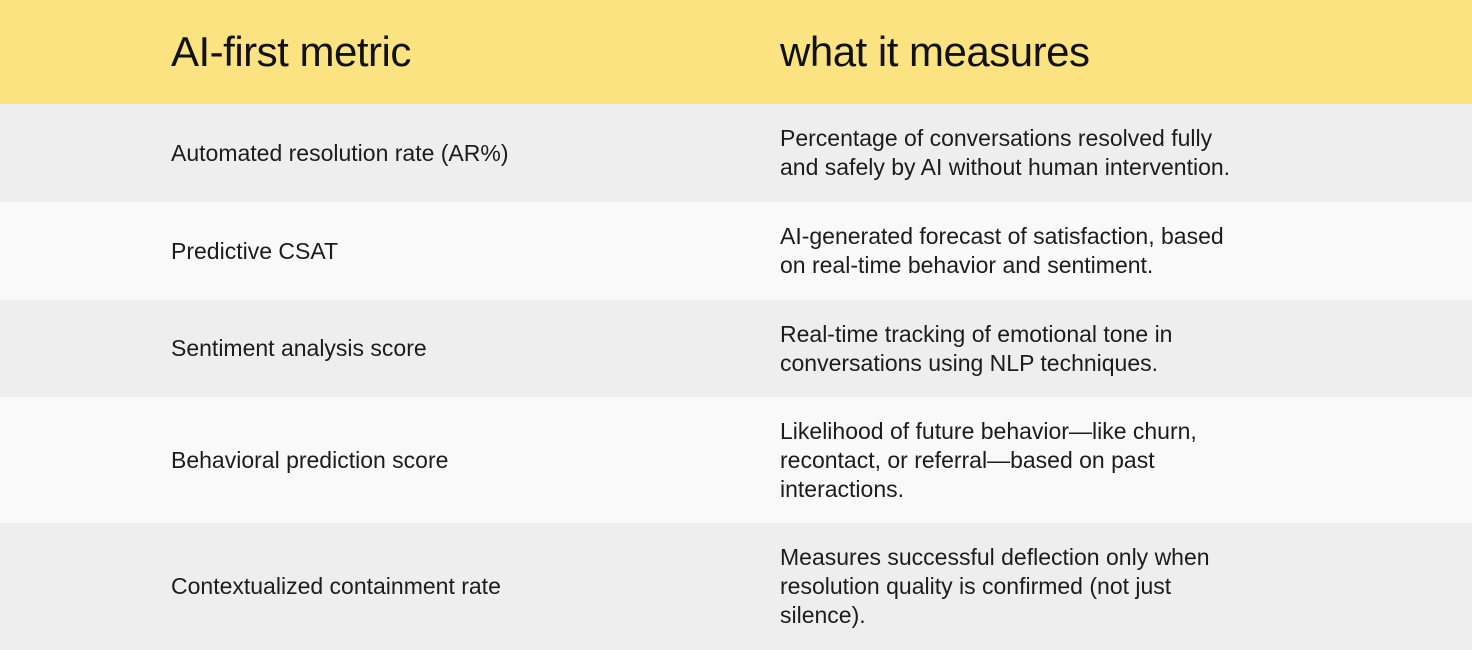  Describe the element at coordinates (340, 152) in the screenshot. I see `metric-label: Automated resolution rate (AR%)` at that location.